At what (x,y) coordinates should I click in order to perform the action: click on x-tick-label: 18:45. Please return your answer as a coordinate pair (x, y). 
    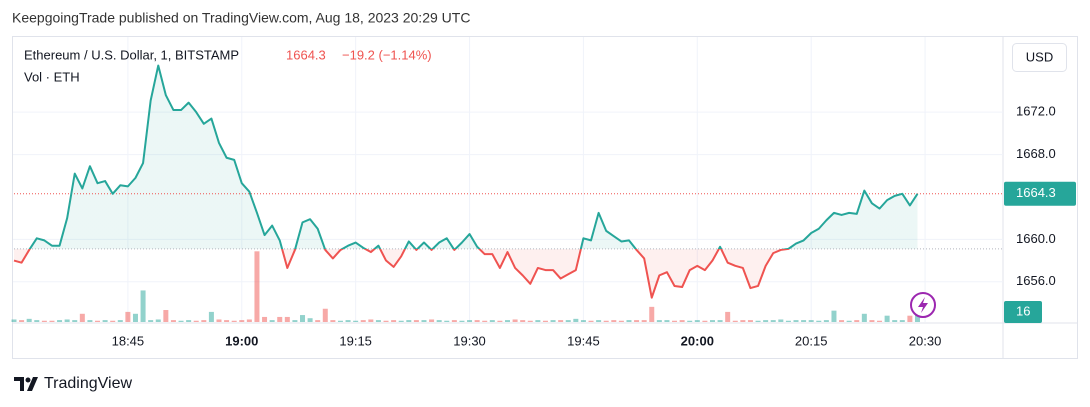
    Looking at the image, I should click on (128, 340).